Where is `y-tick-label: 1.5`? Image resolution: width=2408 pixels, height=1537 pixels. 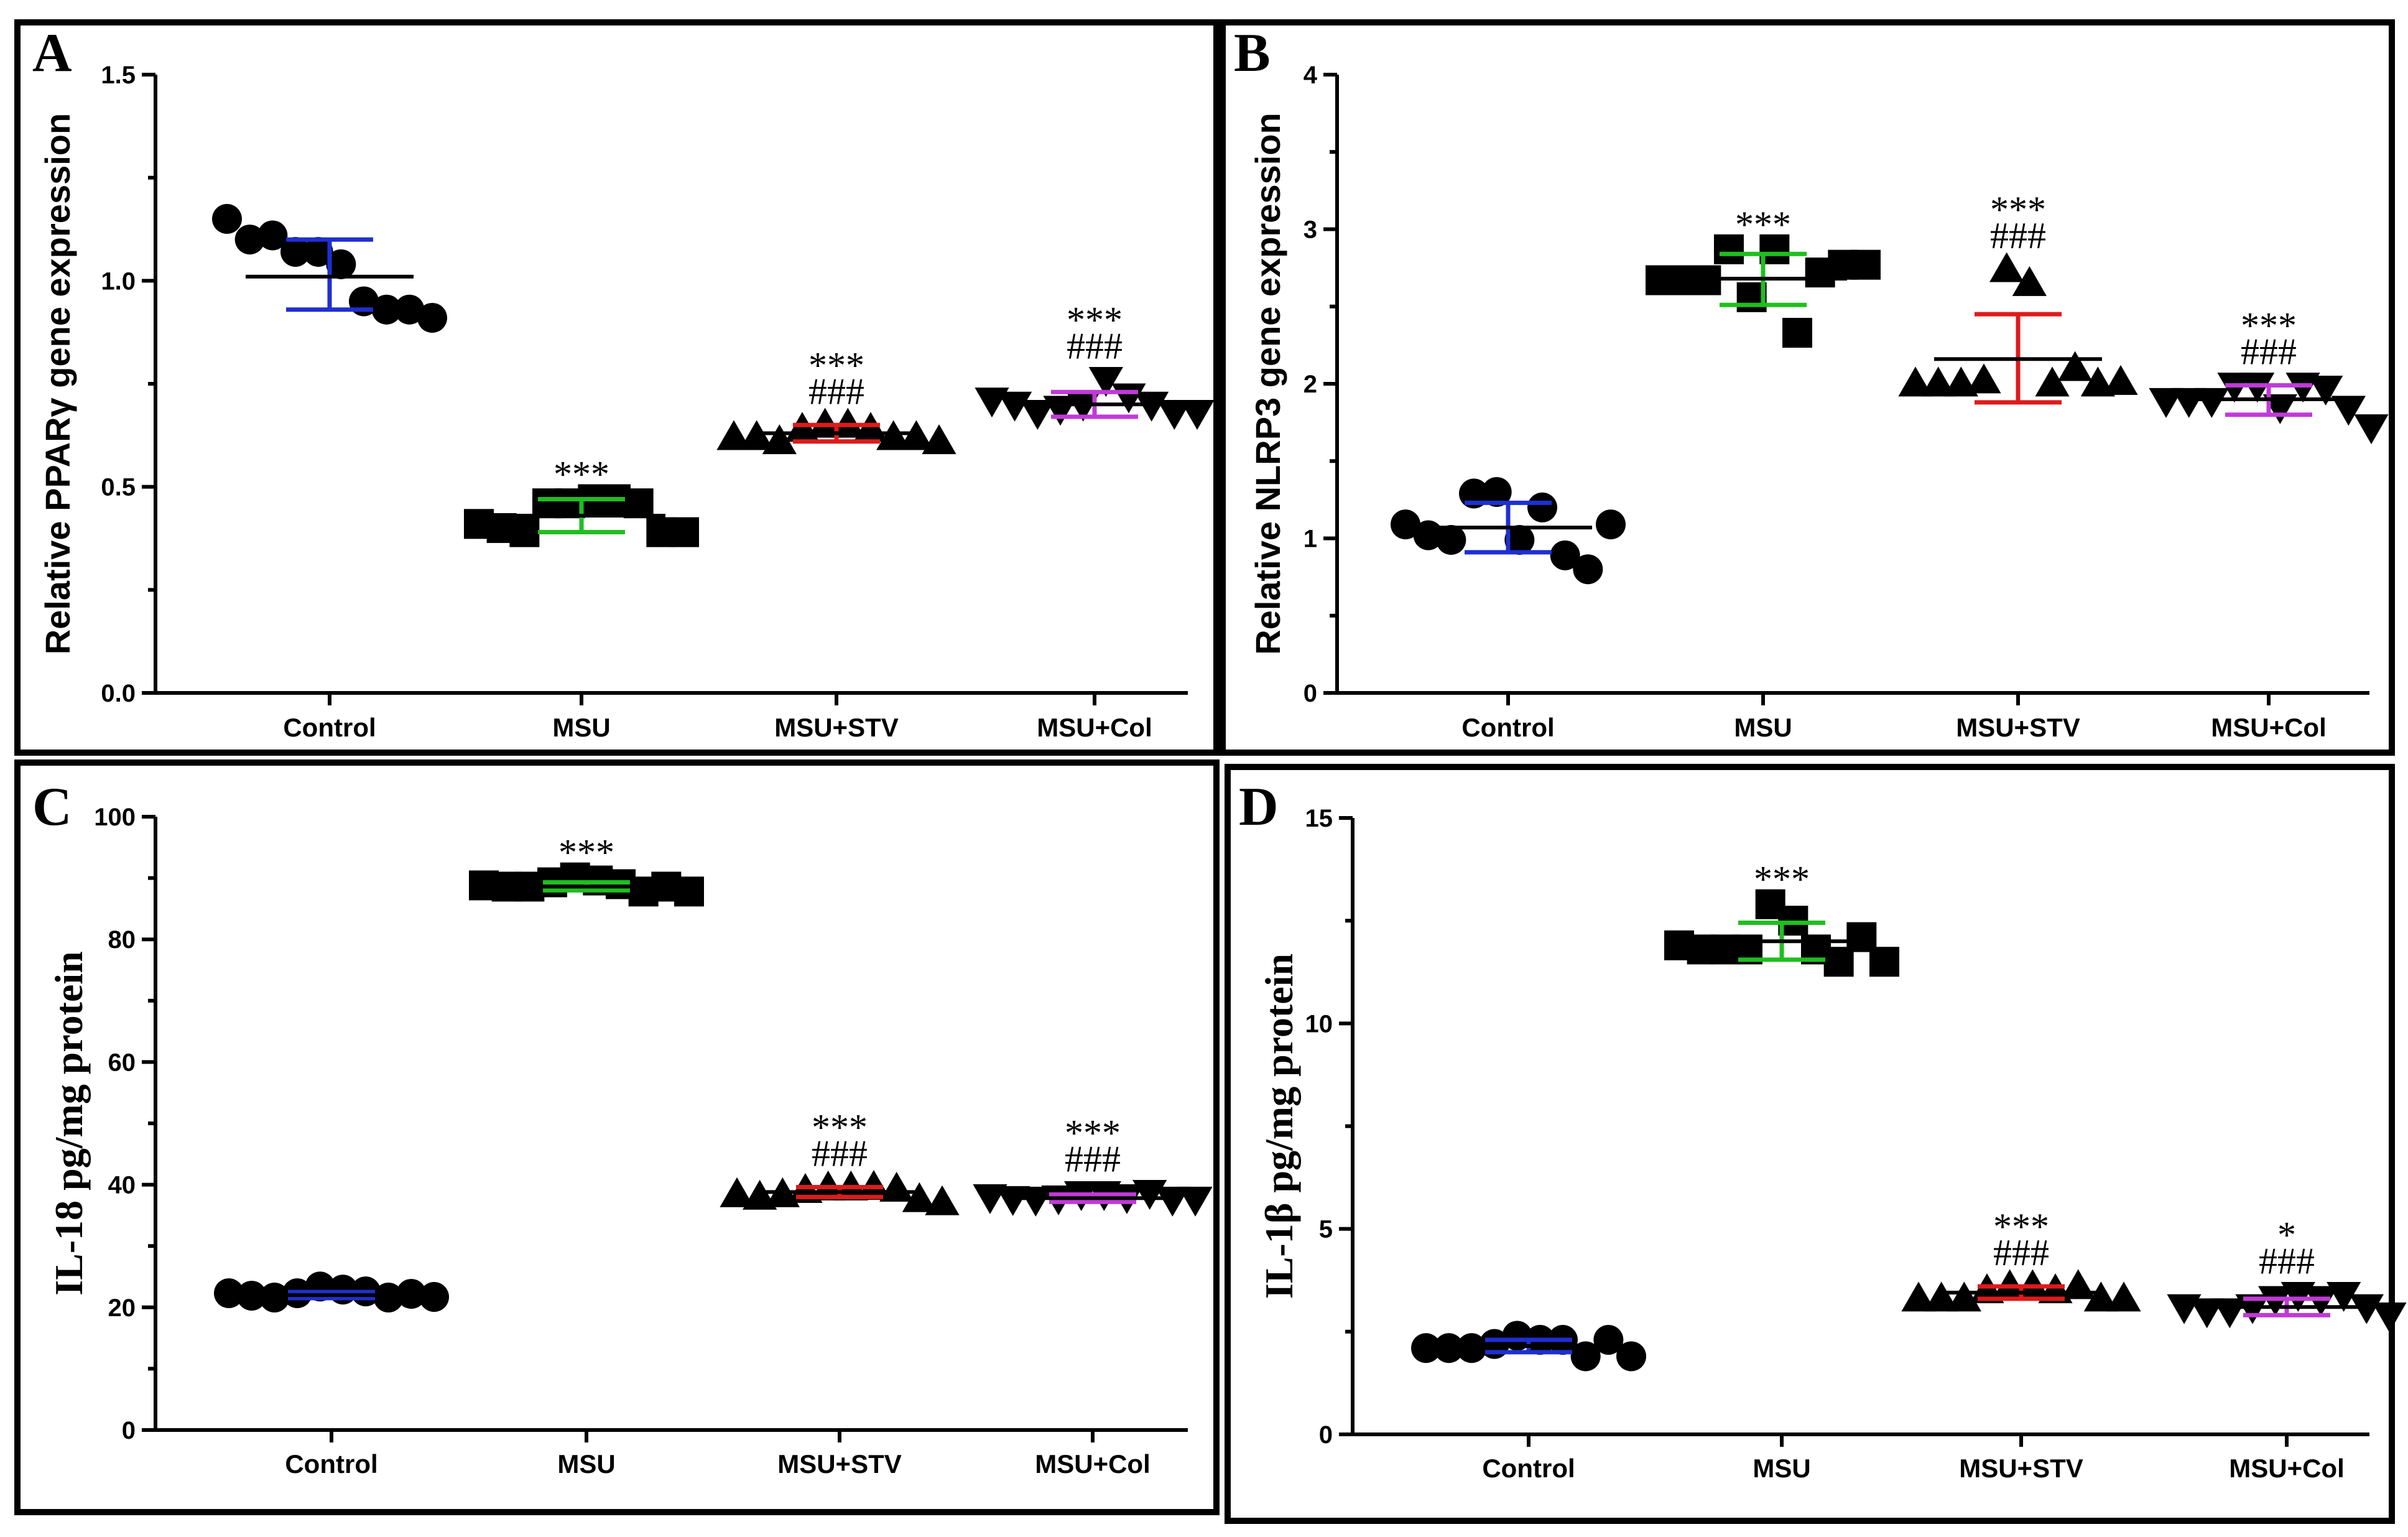
y-tick-label: 1.5 is located at coordinates (119, 75).